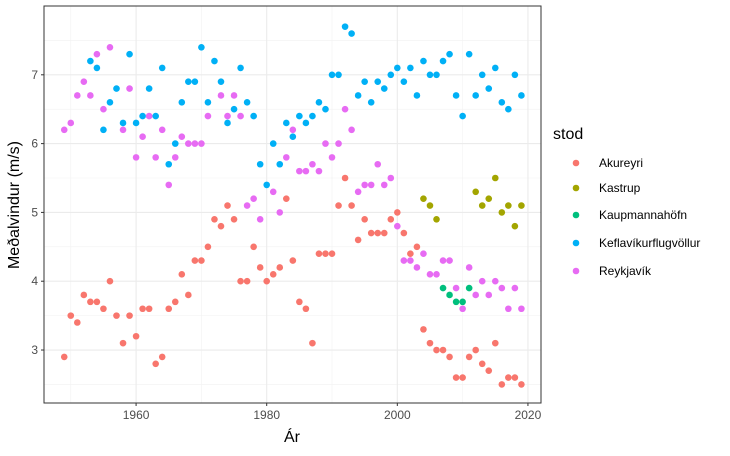 This screenshot has height=456, width=730. What do you see at coordinates (34, 144) in the screenshot?
I see `y-tick-label: 6` at bounding box center [34, 144].